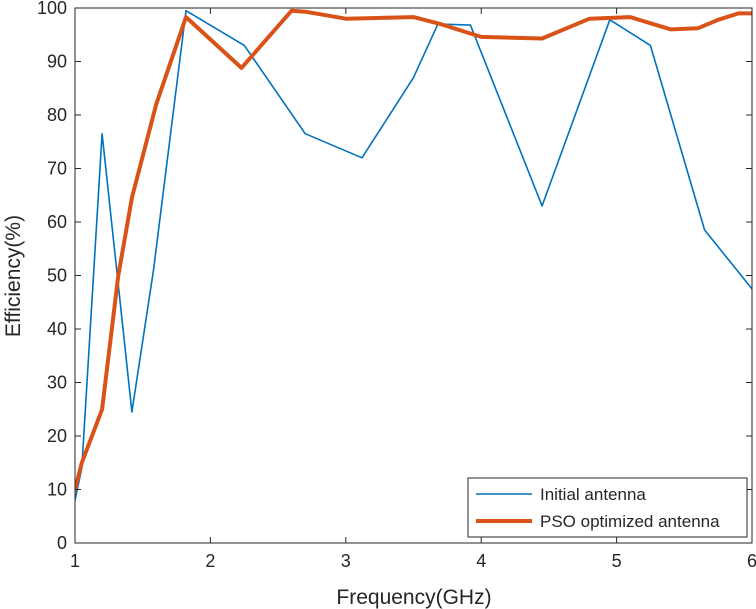 This screenshot has height=609, width=756. Describe the element at coordinates (413, 597) in the screenshot. I see `x-axis-label: Frequency(GHz)` at that location.